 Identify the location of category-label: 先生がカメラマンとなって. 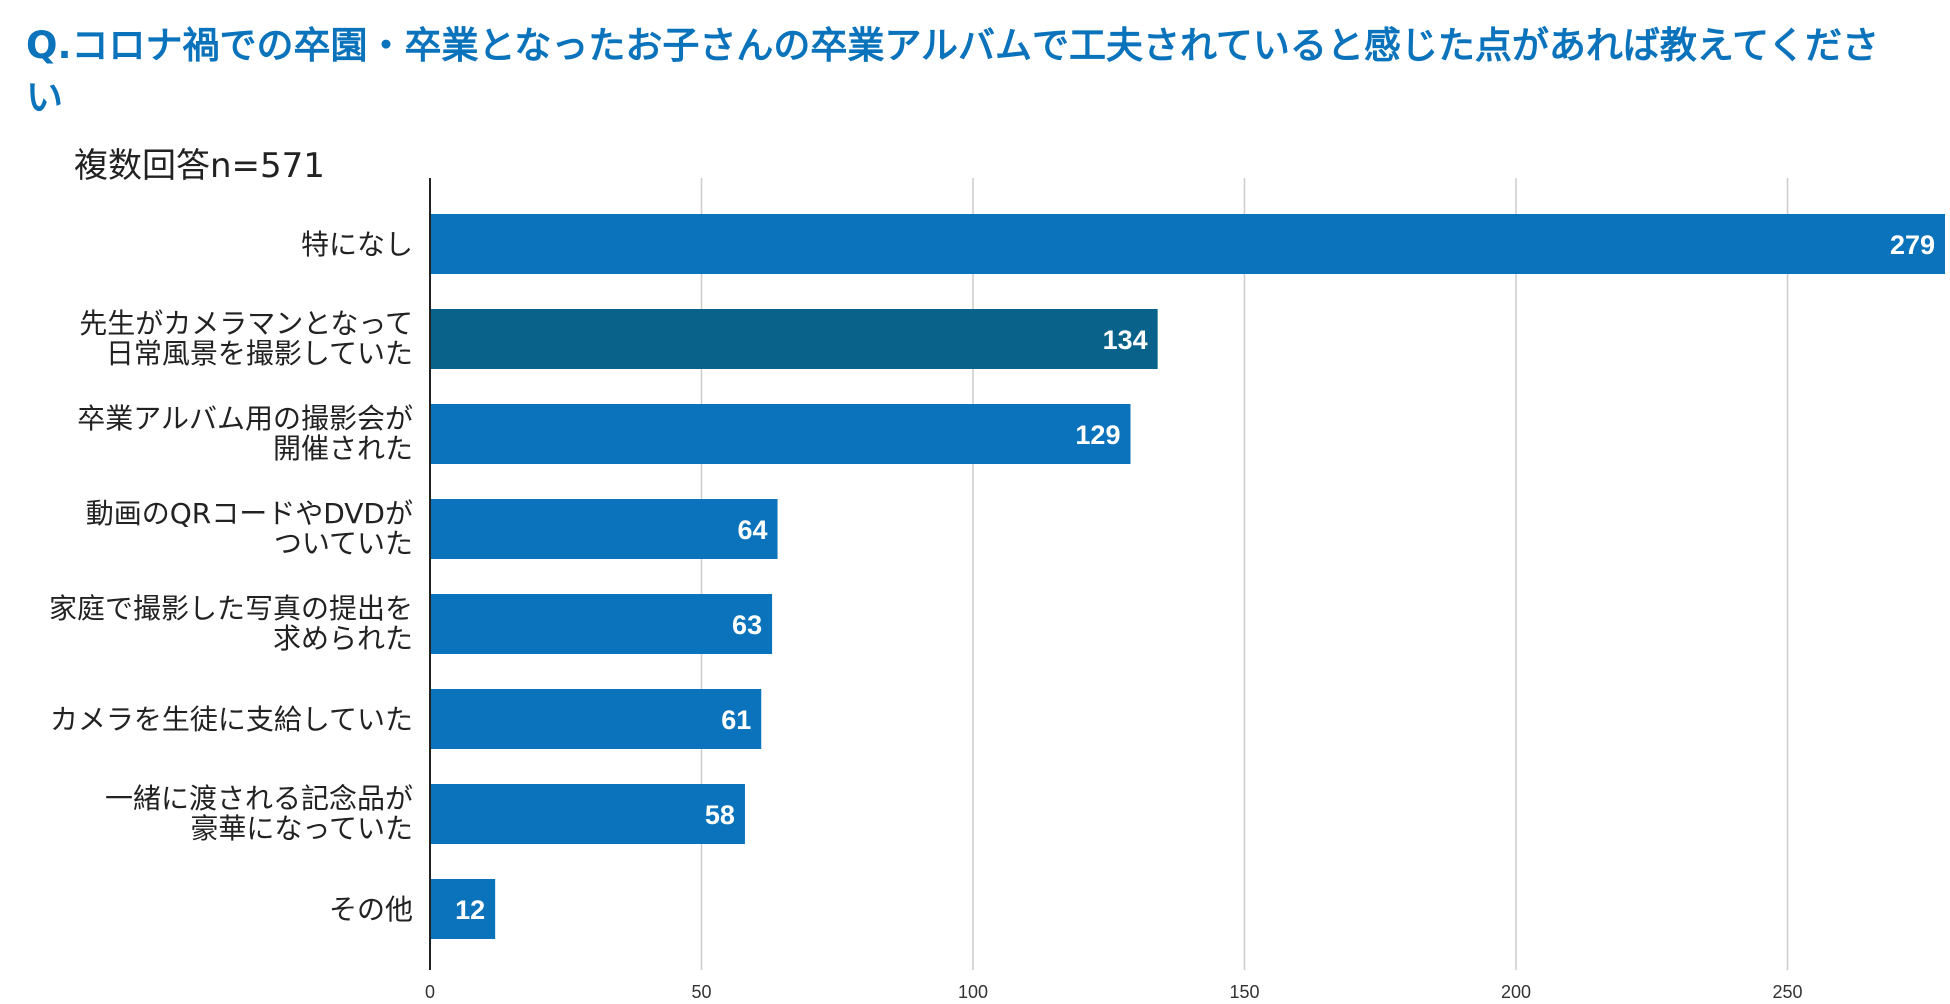
(246, 323).